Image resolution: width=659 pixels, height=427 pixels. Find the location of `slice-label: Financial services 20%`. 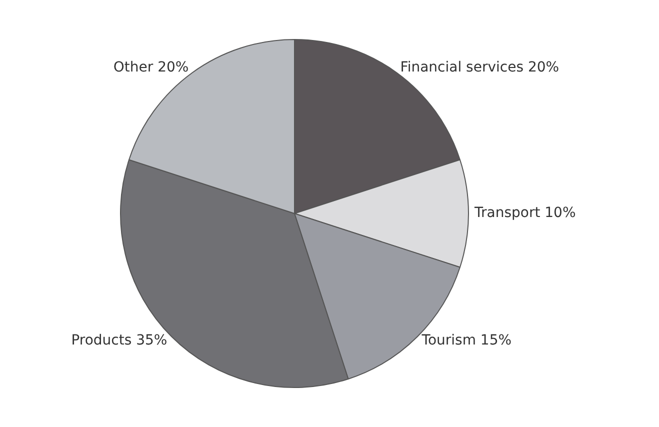

slice-label: Financial services 20% is located at coordinates (480, 68).